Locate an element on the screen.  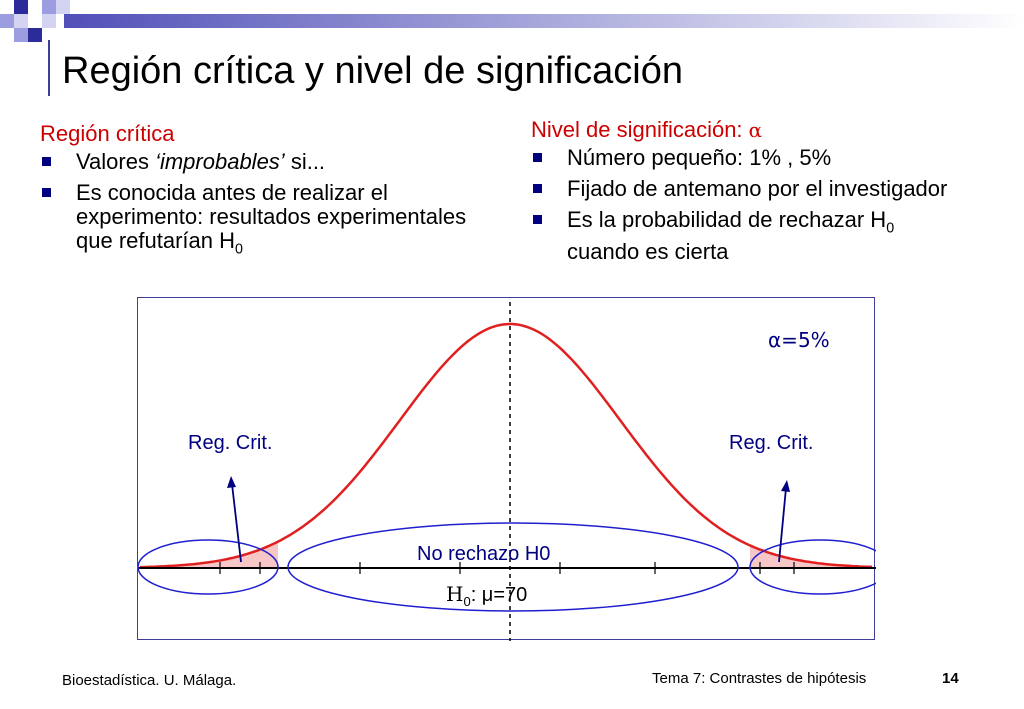
alpha-symbol: α is located at coordinates (755, 130).